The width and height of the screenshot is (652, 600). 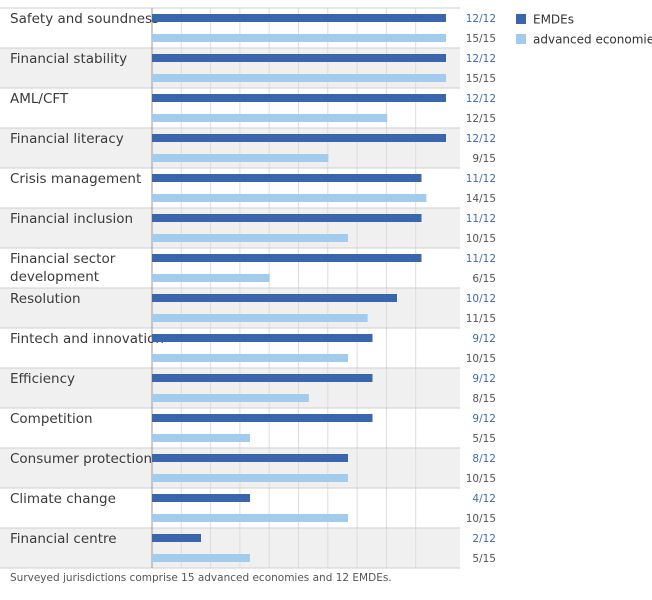 I want to click on category-label: Fintech and innovation, so click(x=87, y=339).